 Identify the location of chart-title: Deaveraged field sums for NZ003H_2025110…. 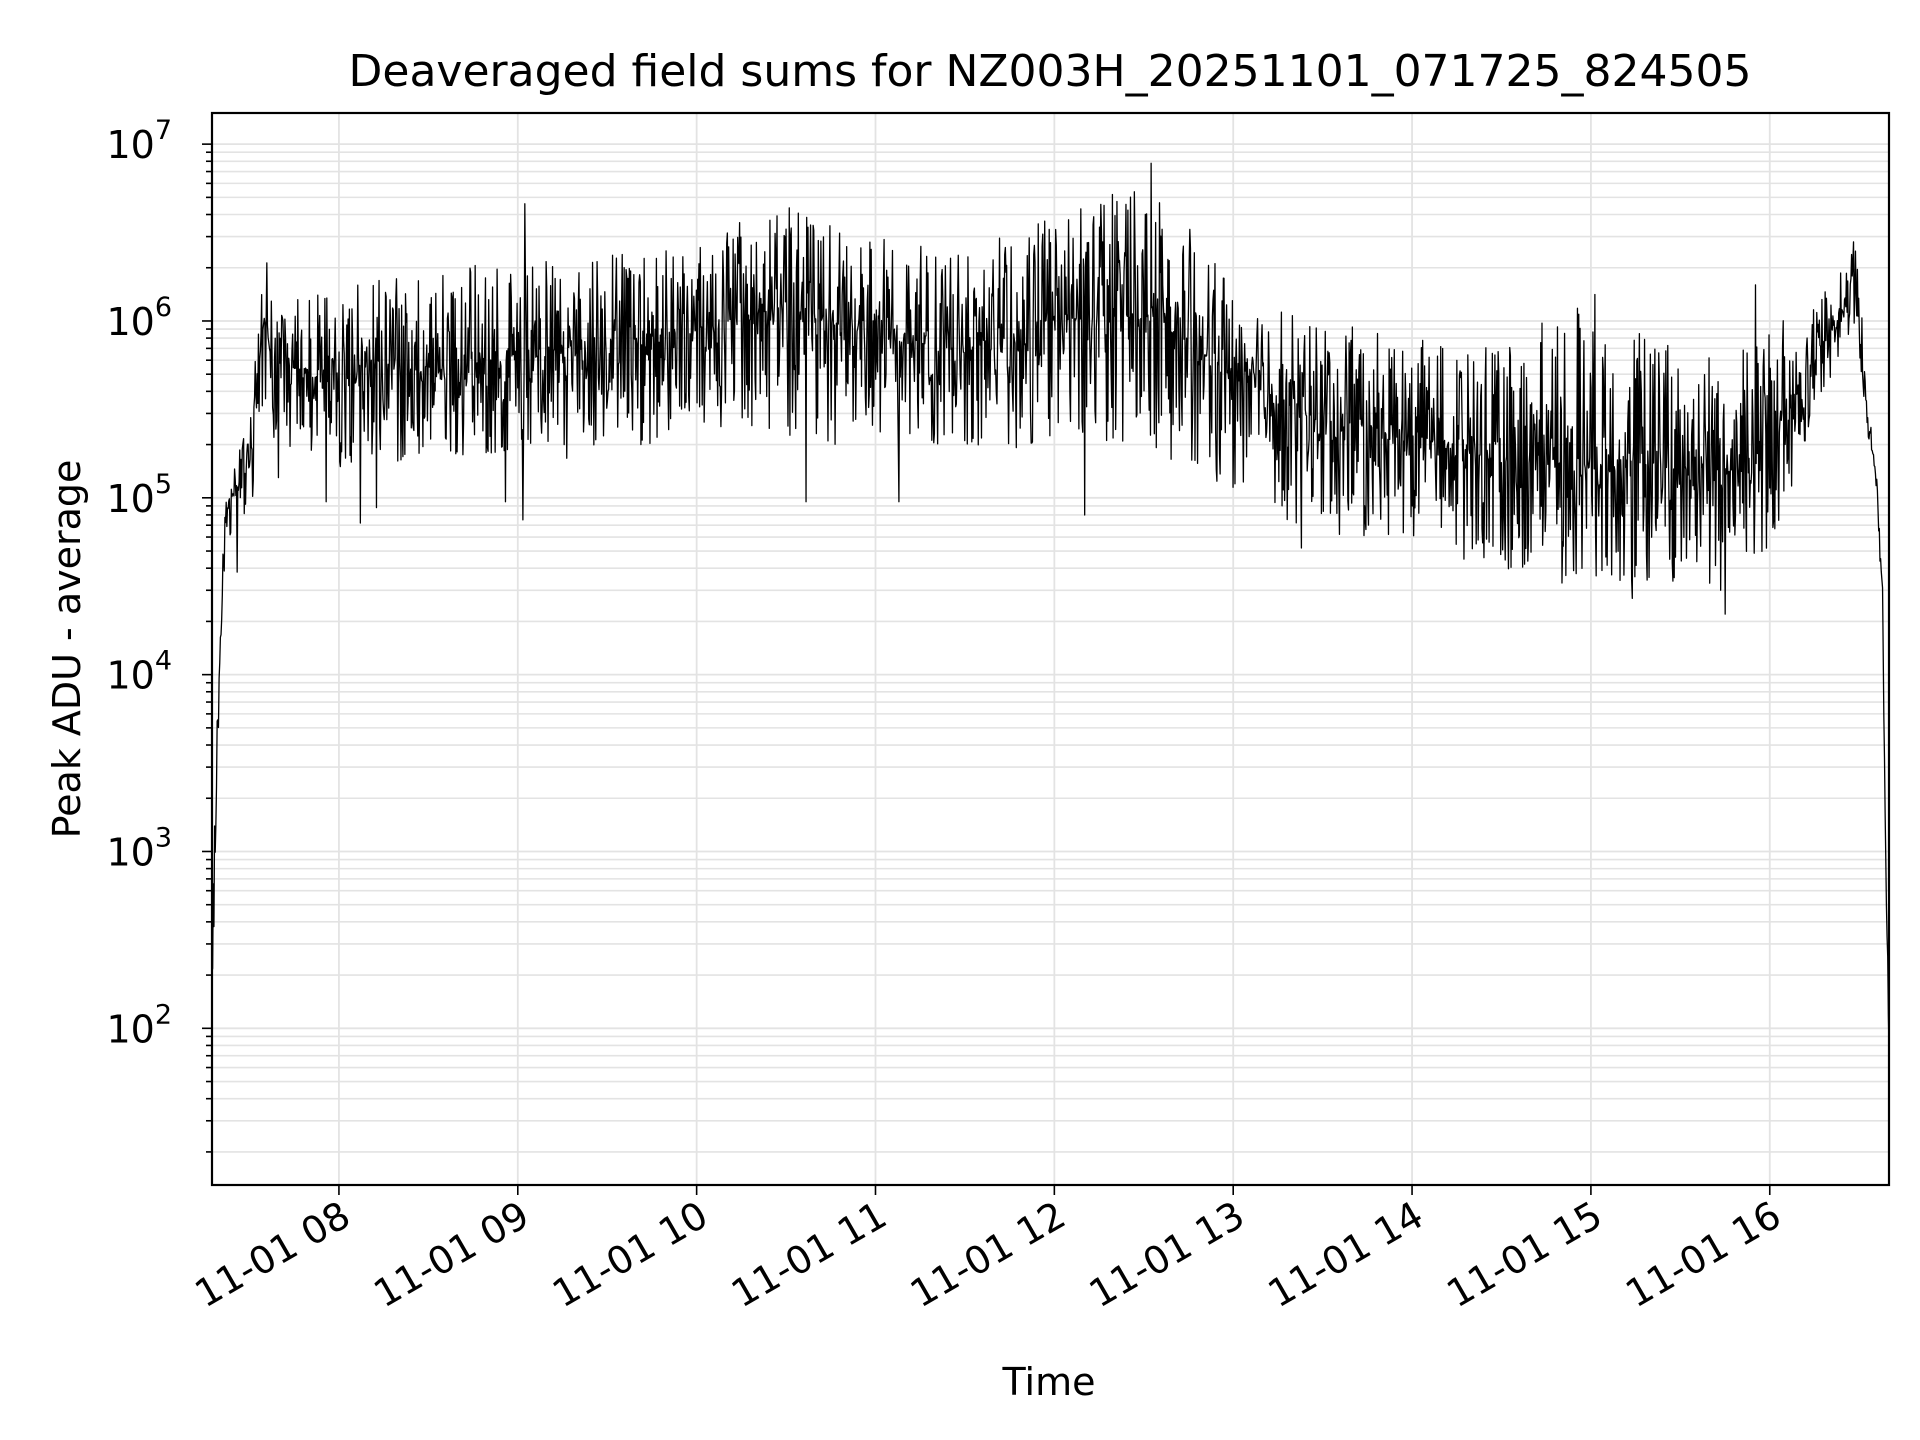
(1050, 71).